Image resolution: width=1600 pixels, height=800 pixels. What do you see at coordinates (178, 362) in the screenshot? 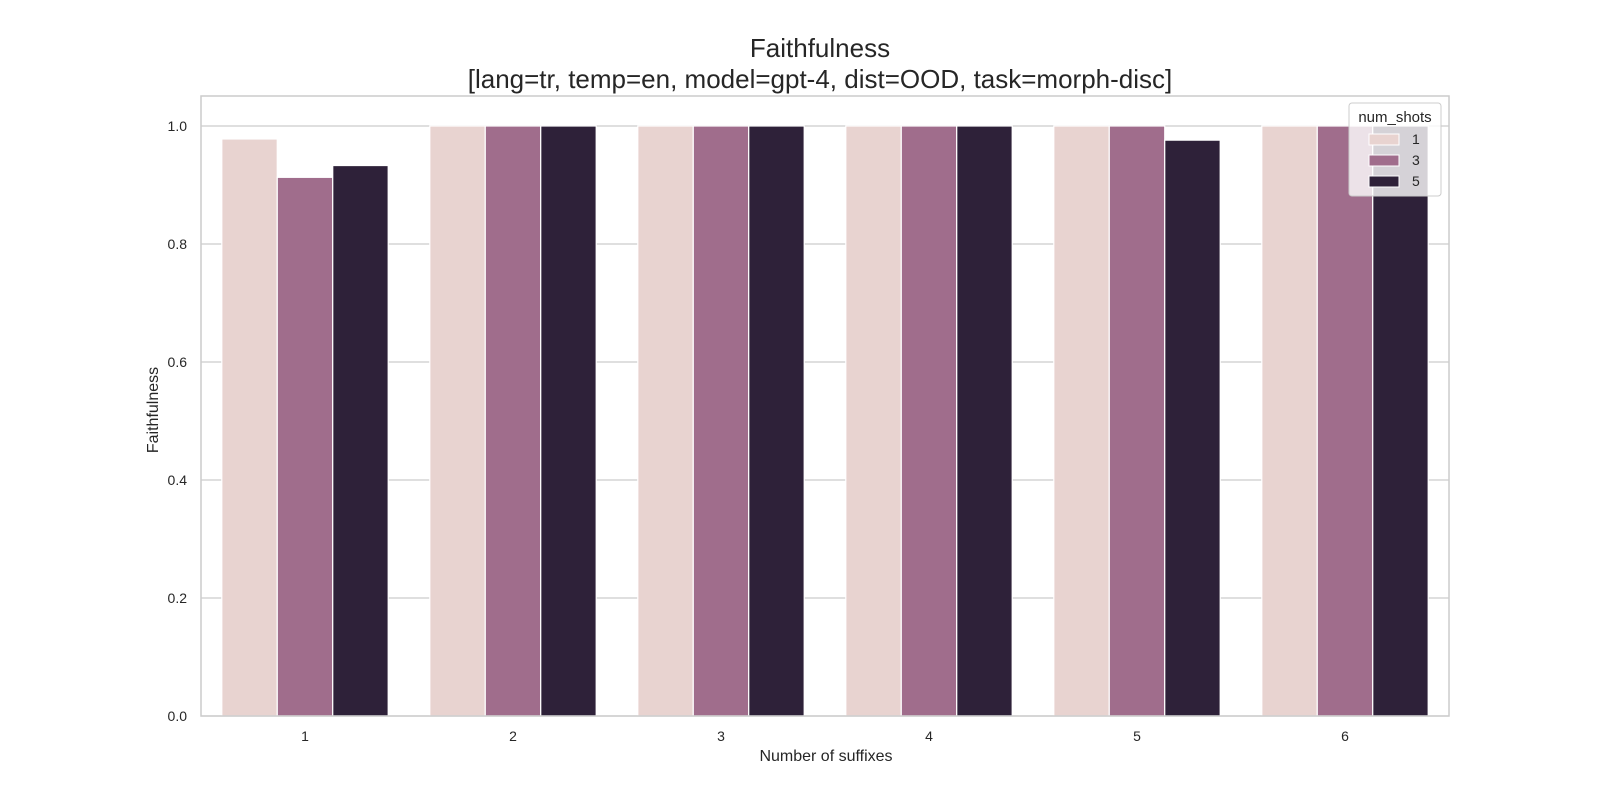
I see `y-tick-label: 0.6` at bounding box center [178, 362].